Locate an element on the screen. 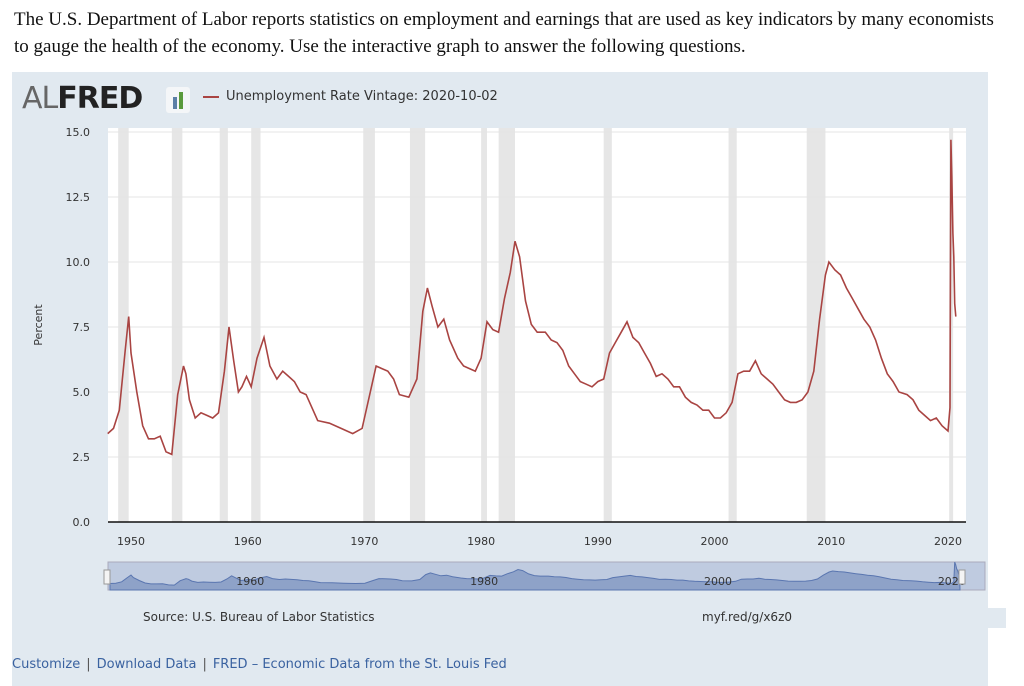 The image size is (1024, 686). x-tick-label: 1980 is located at coordinates (481, 541).